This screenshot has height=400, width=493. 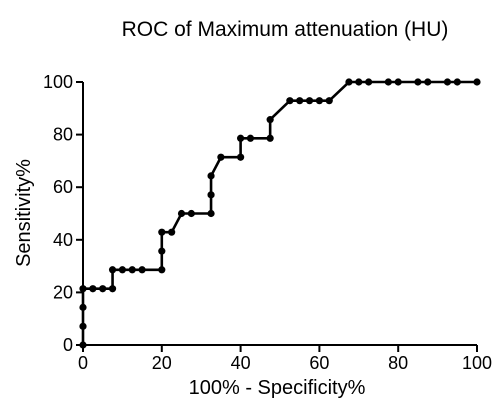 I want to click on x-tick-label: 80, so click(x=398, y=363).